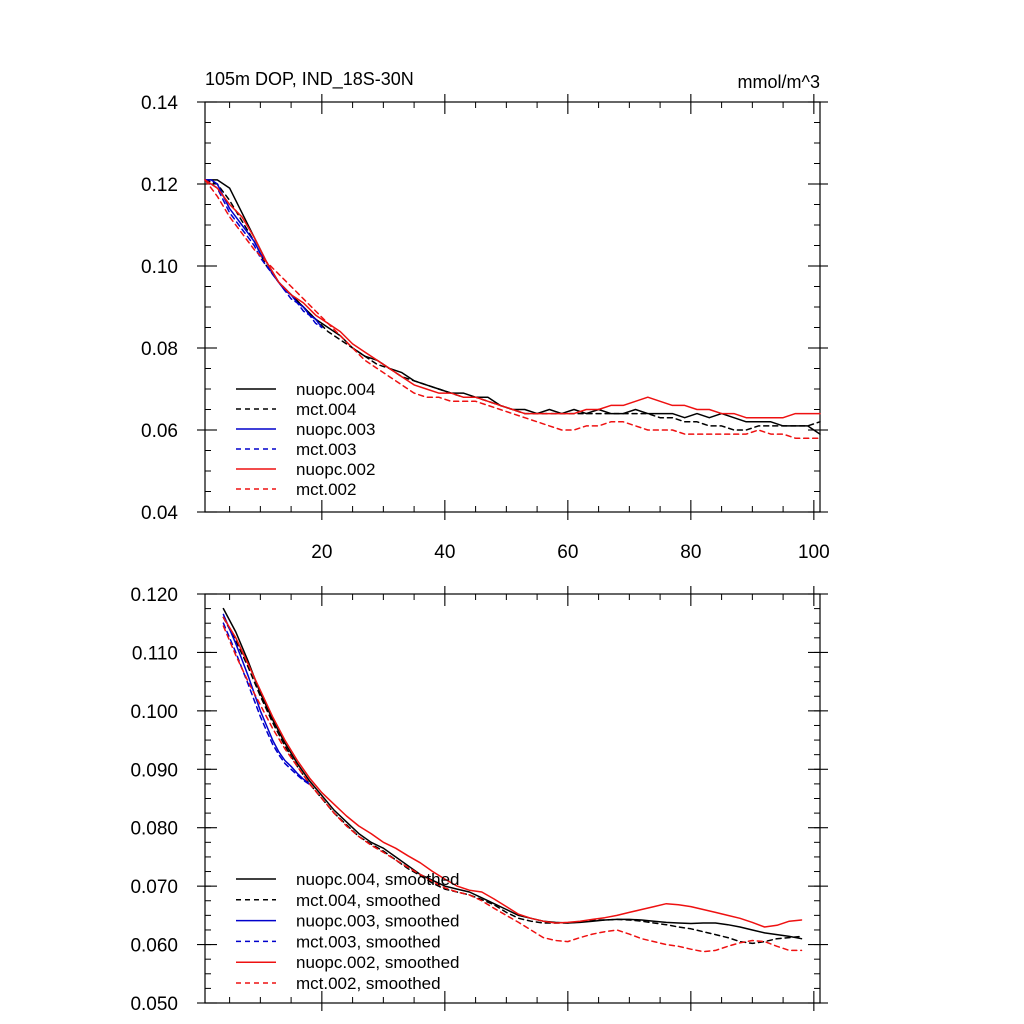 Image resolution: width=1024 pixels, height=1024 pixels. What do you see at coordinates (368, 900) in the screenshot?
I see `legend-label: mct.004, smoothed` at bounding box center [368, 900].